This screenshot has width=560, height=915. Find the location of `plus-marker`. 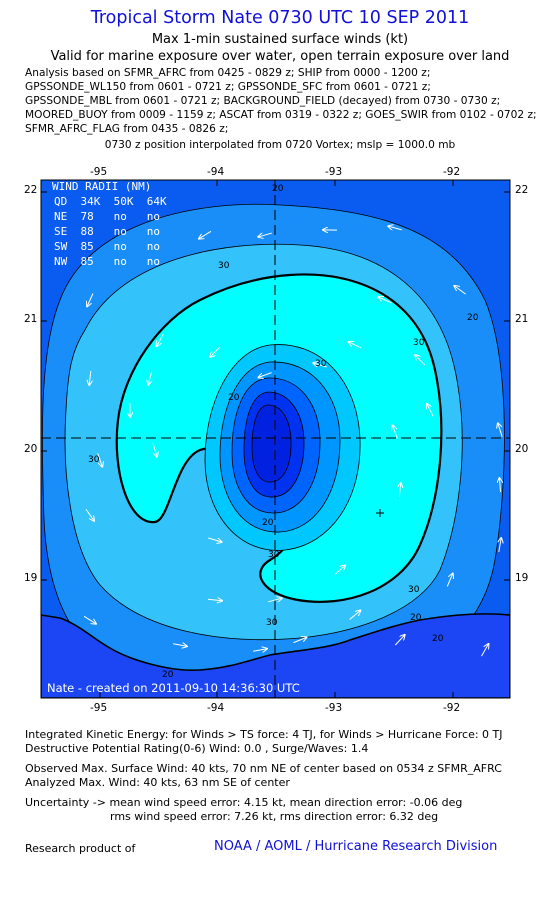

plus-marker is located at coordinates (380, 513).